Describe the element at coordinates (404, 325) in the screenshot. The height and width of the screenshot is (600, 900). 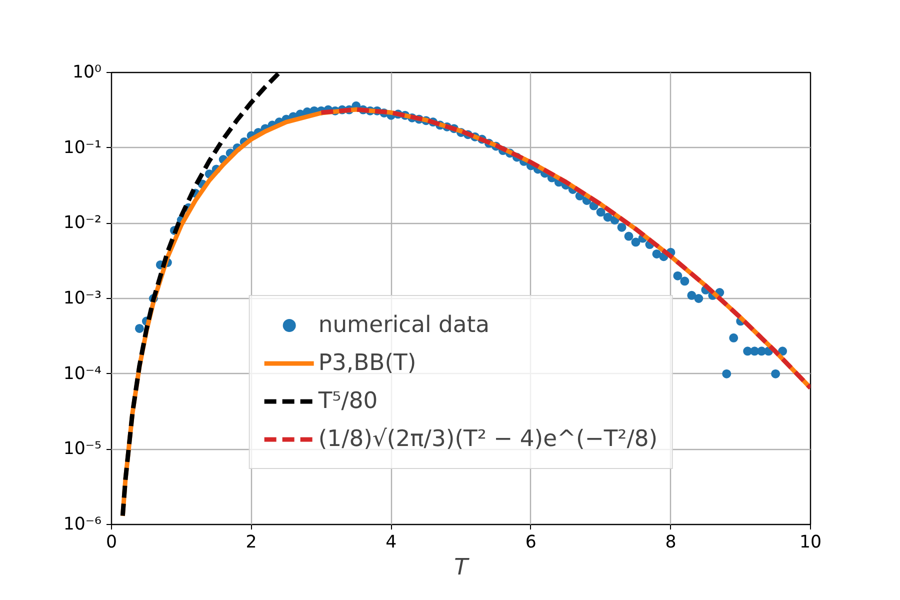
I see `legend-label: numerical data` at that location.